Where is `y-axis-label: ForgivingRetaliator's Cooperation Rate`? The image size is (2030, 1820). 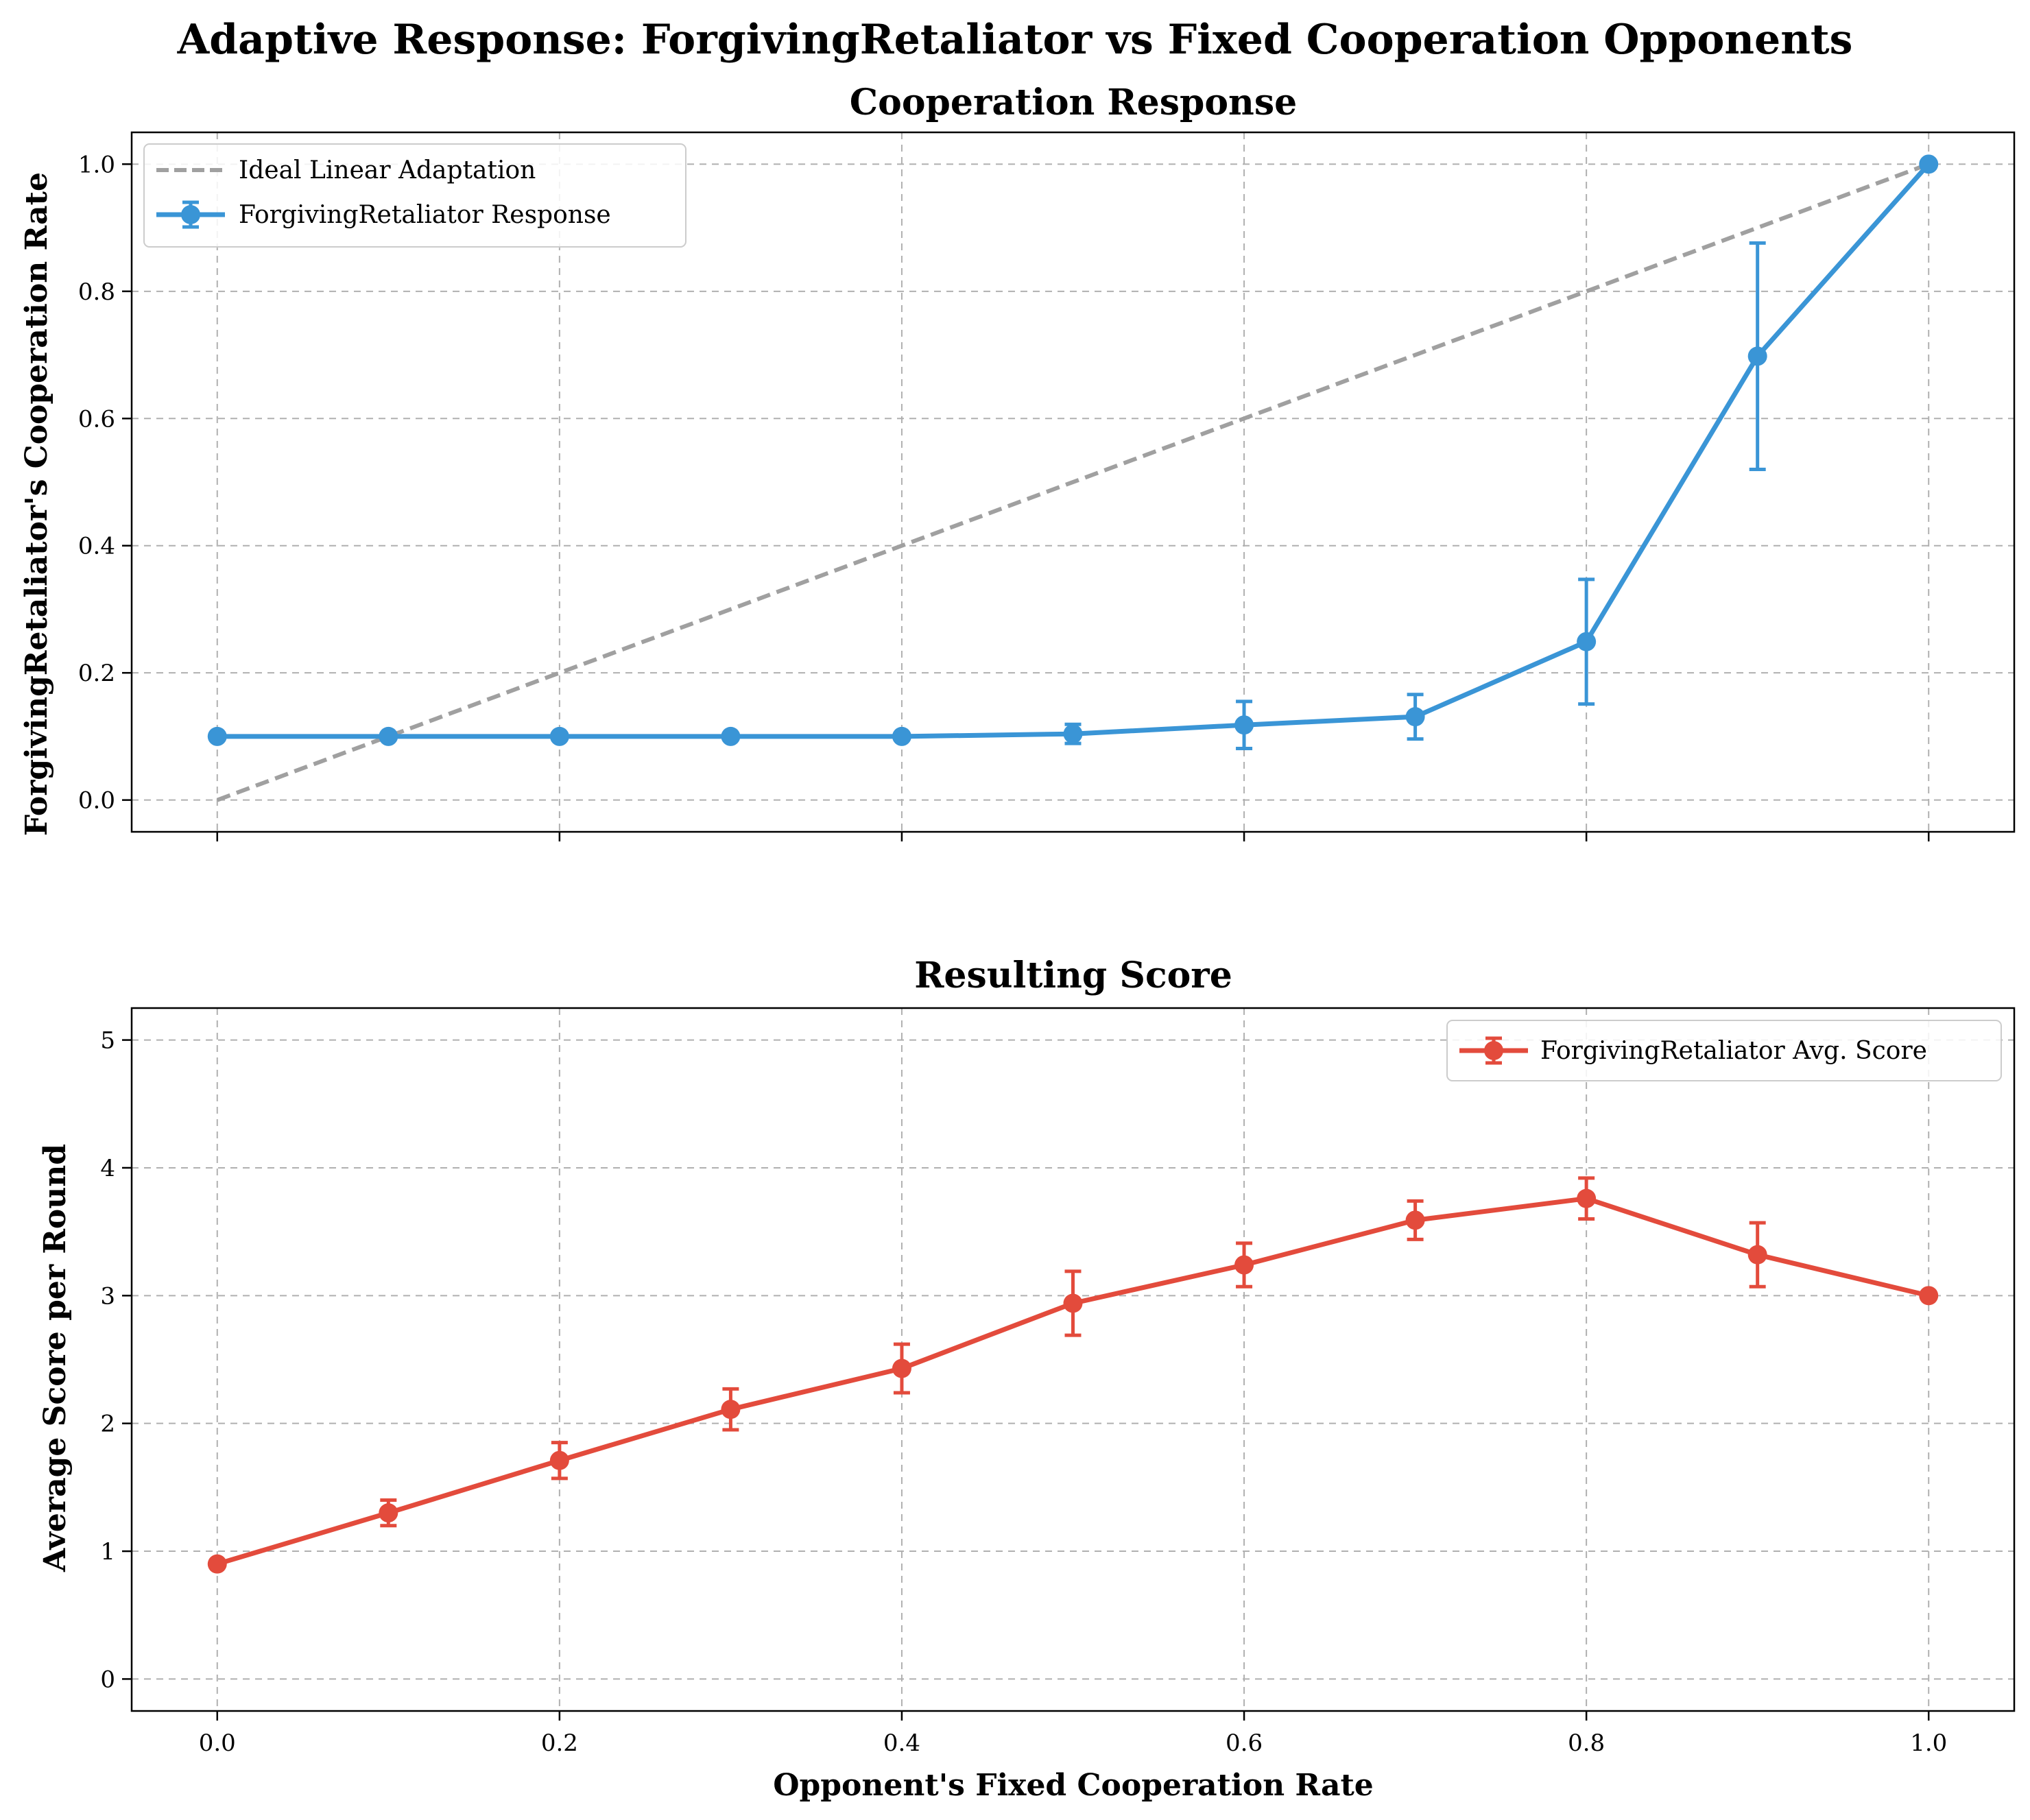 y-axis-label: ForgivingRetaliator's Cooperation Rate is located at coordinates (36, 504).